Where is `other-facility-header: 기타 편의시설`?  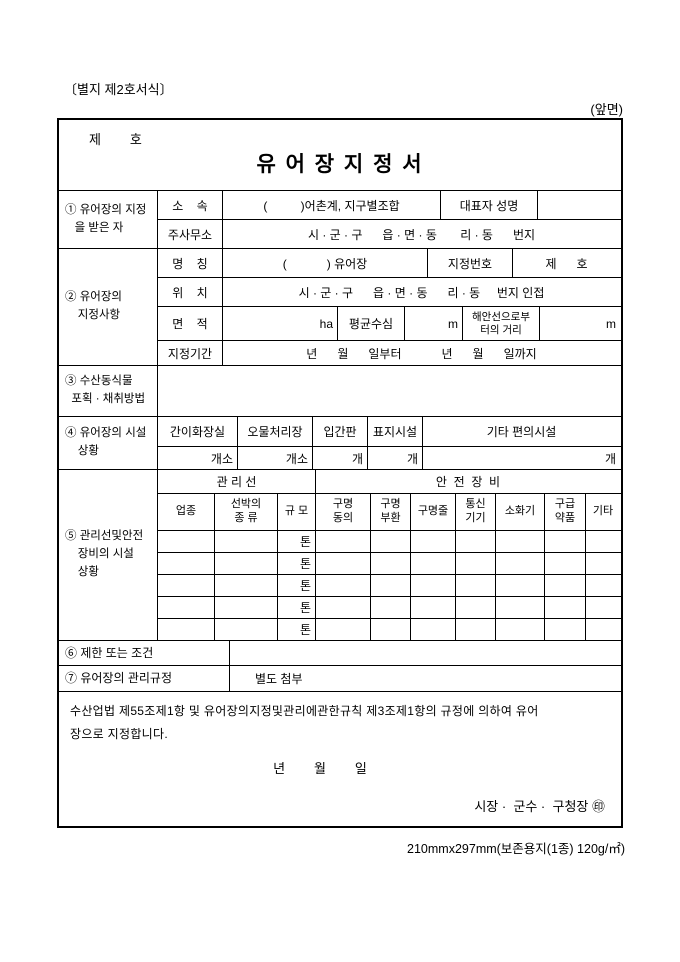 other-facility-header: 기타 편의시설 is located at coordinates (521, 431).